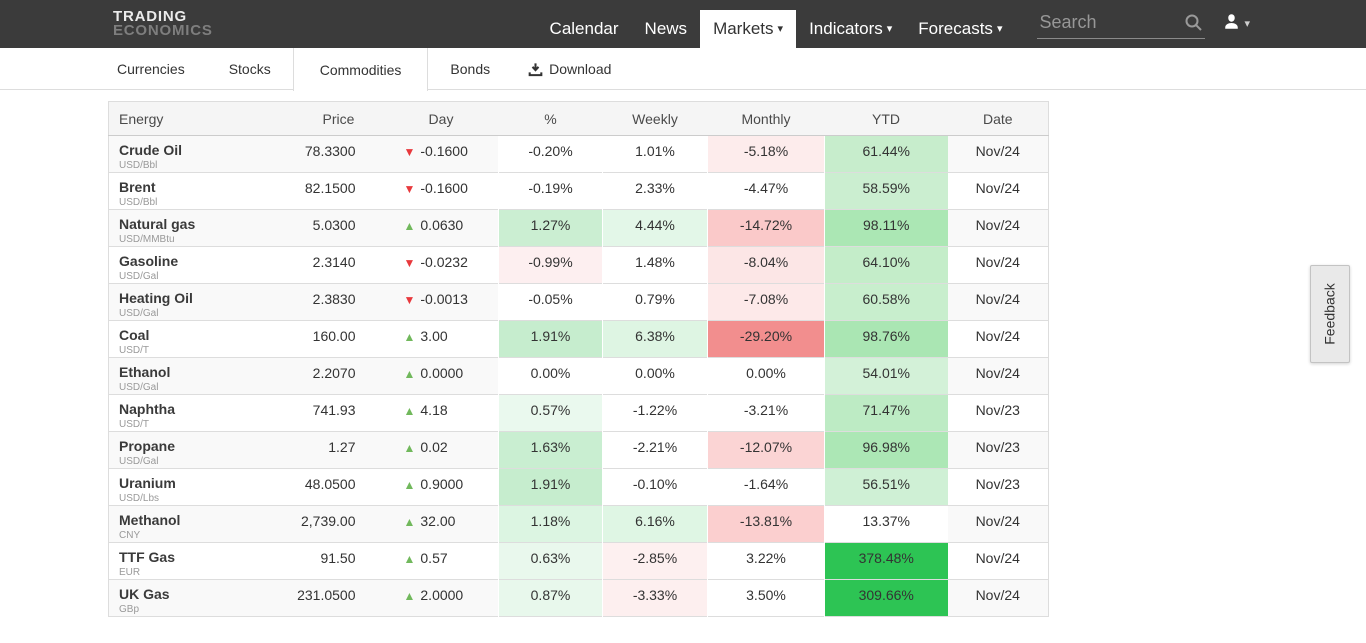 Image resolution: width=1366 pixels, height=643 pixels. Describe the element at coordinates (334, 336) in the screenshot. I see `price-cell: 160.00` at that location.